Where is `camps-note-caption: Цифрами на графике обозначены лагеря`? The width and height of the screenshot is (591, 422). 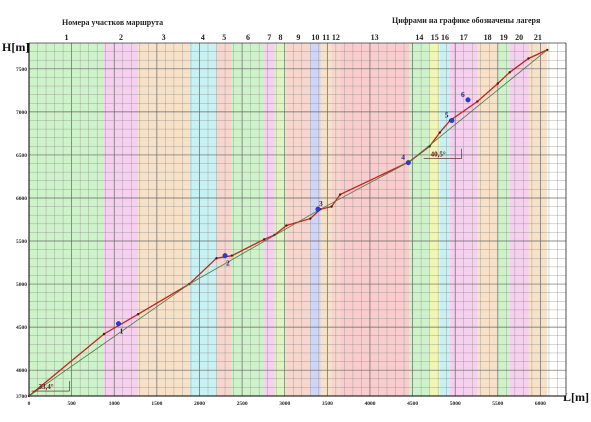 camps-note-caption: Цифрами на графике обозначены лагеря is located at coordinates (466, 20).